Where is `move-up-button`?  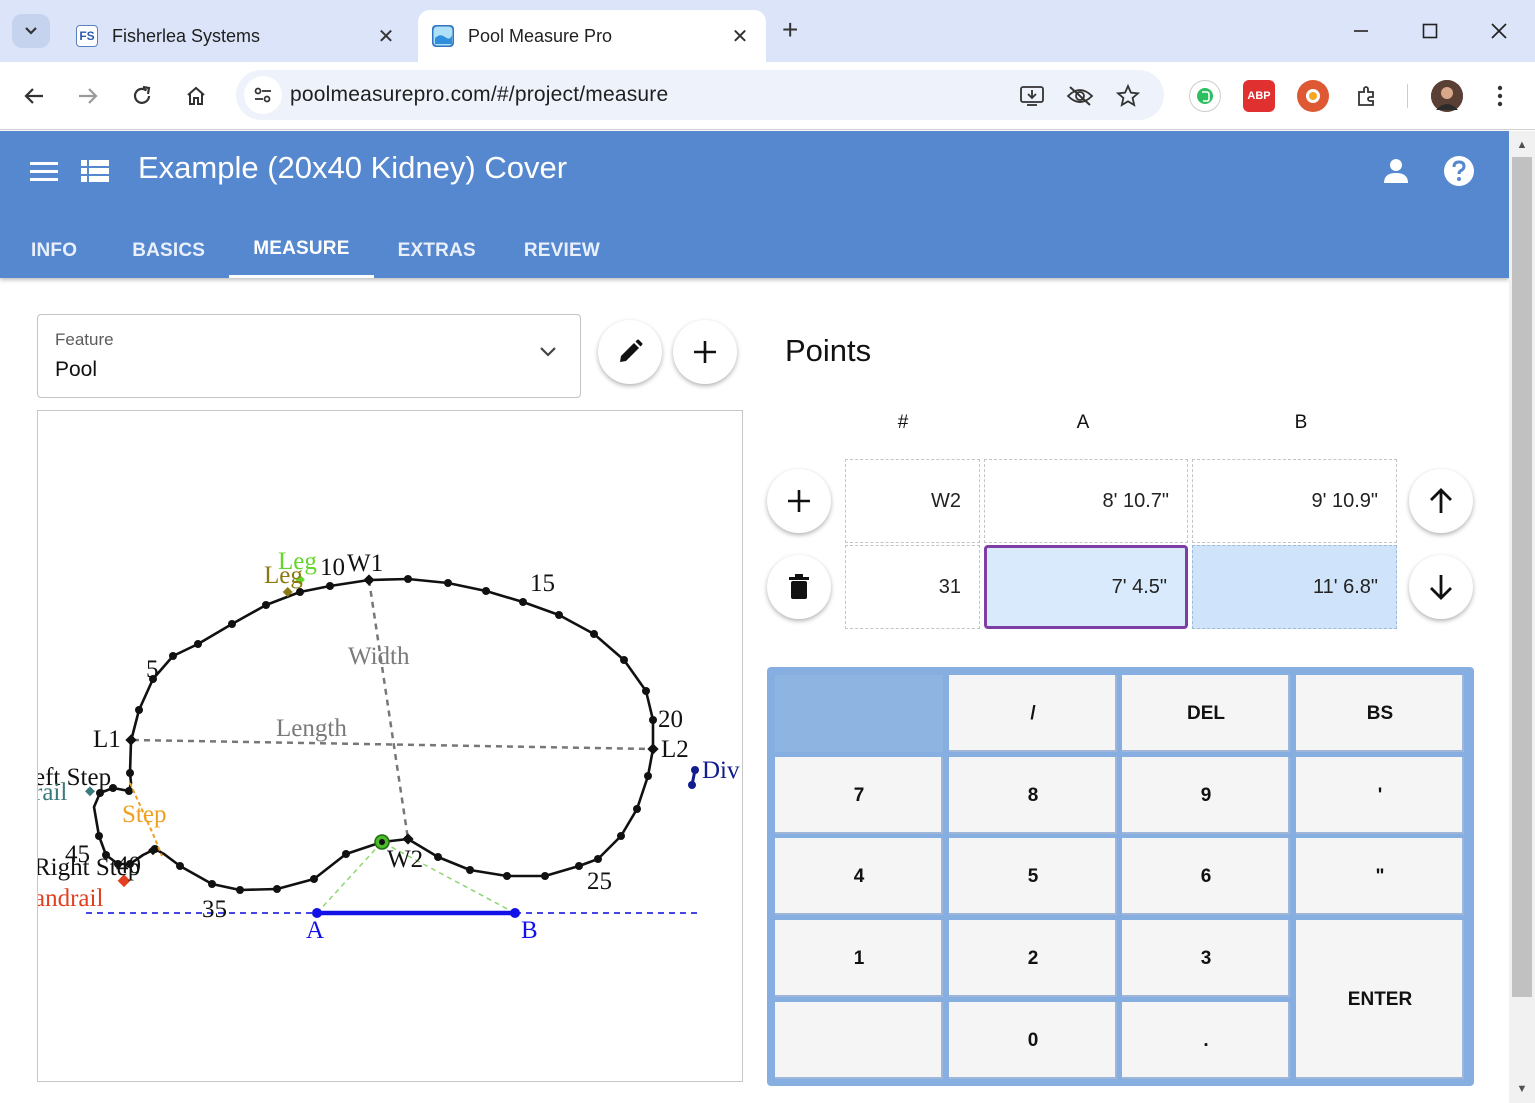
move-up-button is located at coordinates (1441, 501).